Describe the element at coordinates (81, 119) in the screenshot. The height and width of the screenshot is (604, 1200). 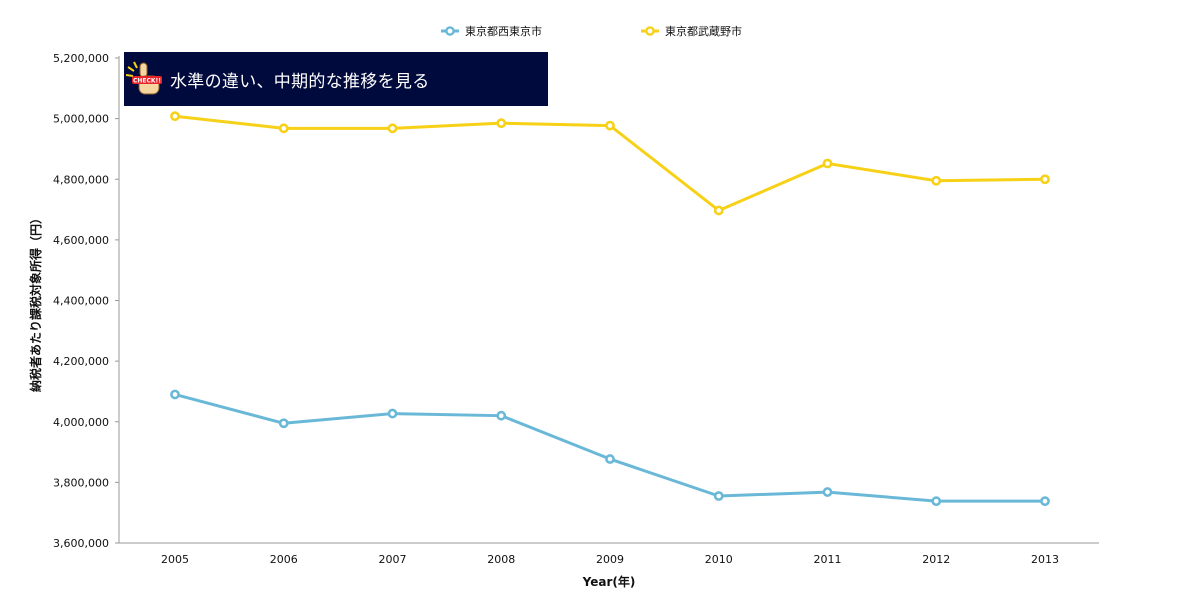
I see `y-tick-label: 5,000,000` at that location.